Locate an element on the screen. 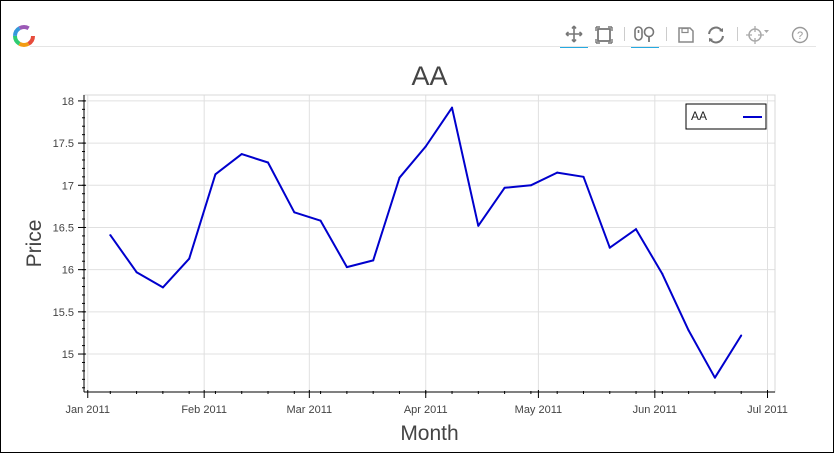 The width and height of the screenshot is (834, 453). y-tick-label: 16.5 is located at coordinates (63, 228).